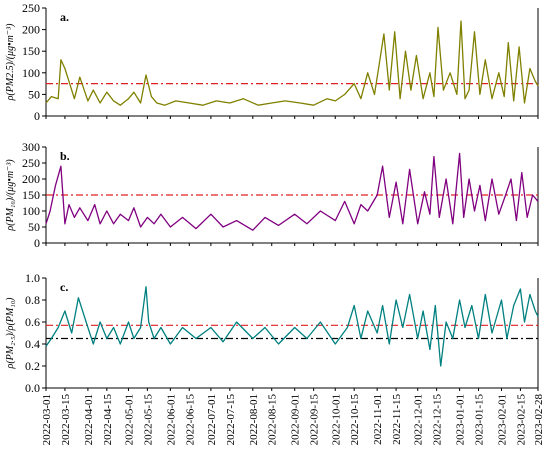  What do you see at coordinates (503, 419) in the screenshot?
I see `x-tick-label: 2023-02-01` at bounding box center [503, 419].